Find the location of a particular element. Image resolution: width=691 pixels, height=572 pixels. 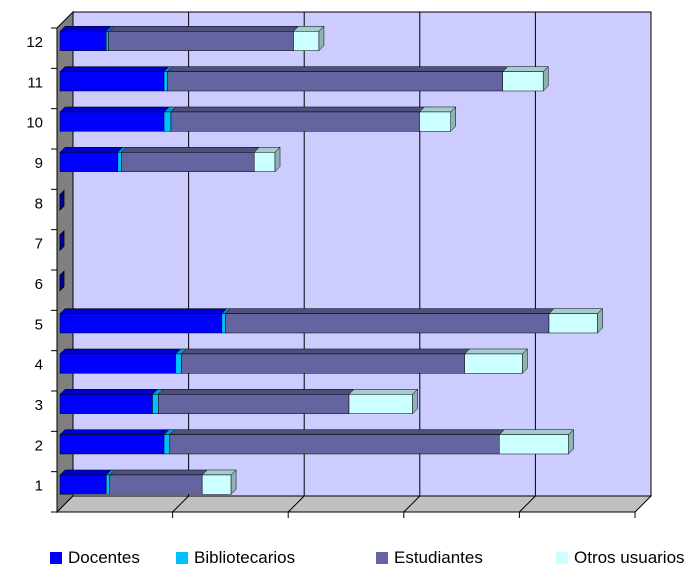

category-label-5: 5 is located at coordinates (39, 324).